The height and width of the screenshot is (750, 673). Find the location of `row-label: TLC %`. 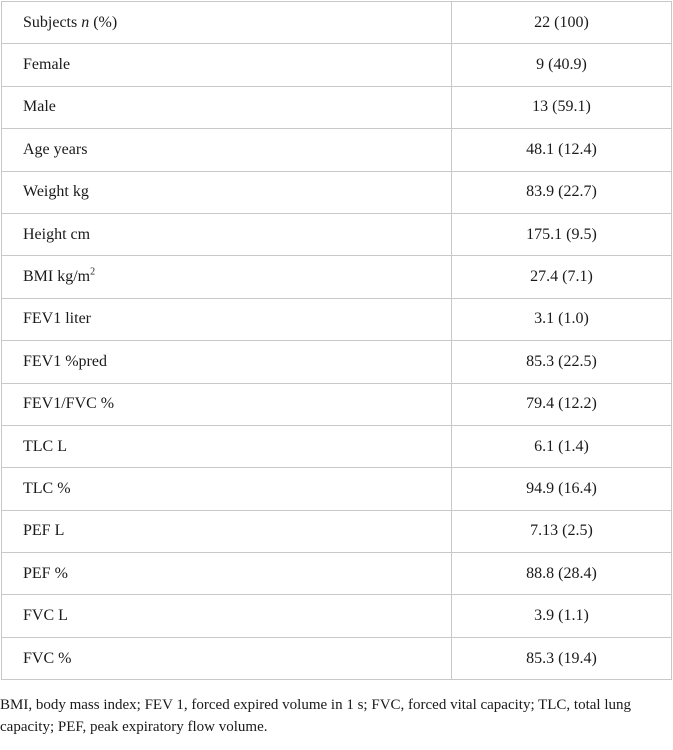

row-label: TLC % is located at coordinates (226, 489).